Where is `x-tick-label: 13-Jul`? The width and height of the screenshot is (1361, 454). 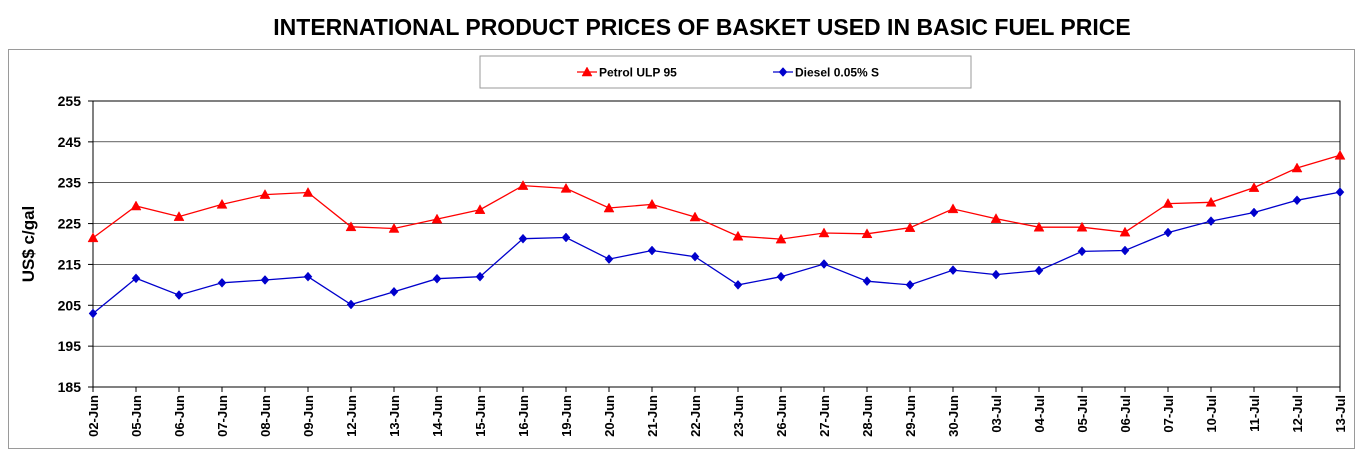
x-tick-label: 13-Jul is located at coordinates (1340, 414).